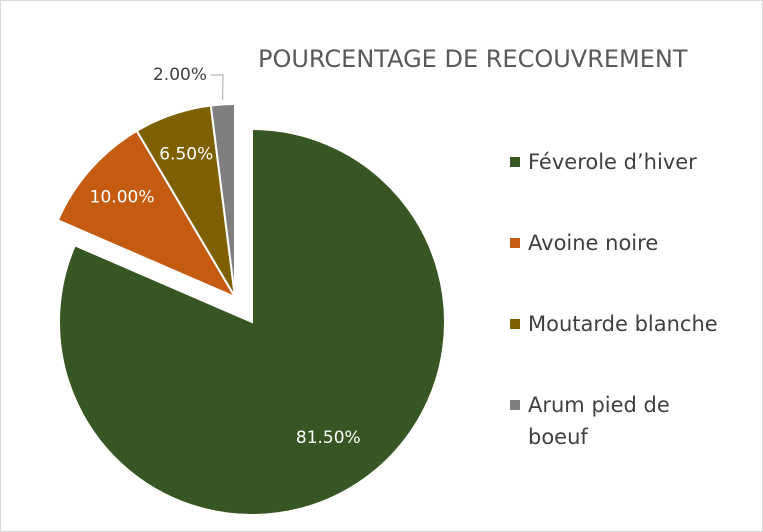 Image resolution: width=763 pixels, height=532 pixels. I want to click on legend-label: Moutarde blanche, so click(623, 324).